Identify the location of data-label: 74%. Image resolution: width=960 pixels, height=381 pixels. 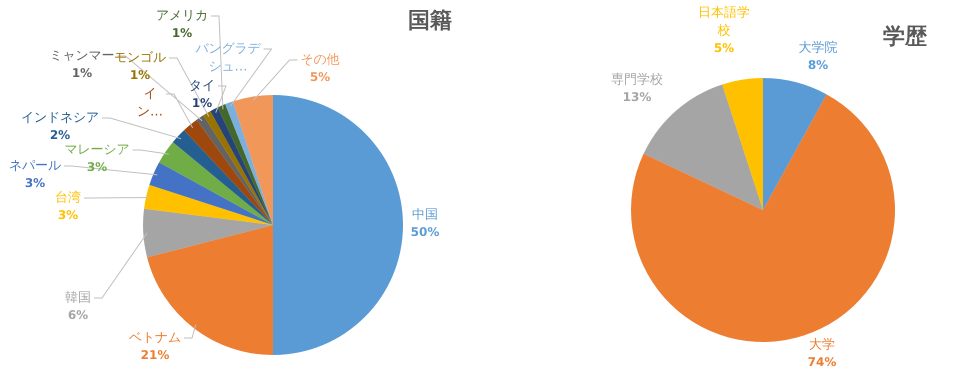
(822, 362).